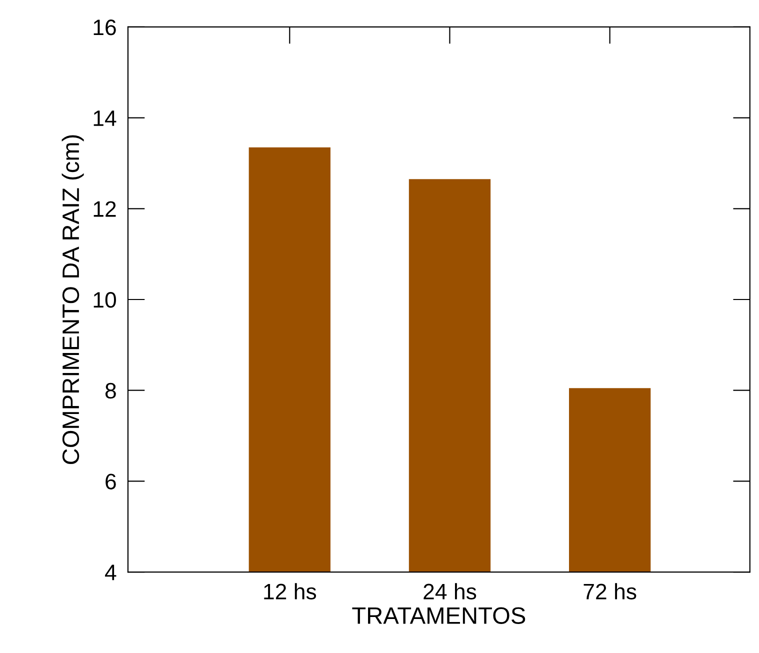  I want to click on x-axis-title: TRATAMENTOS, so click(439, 615).